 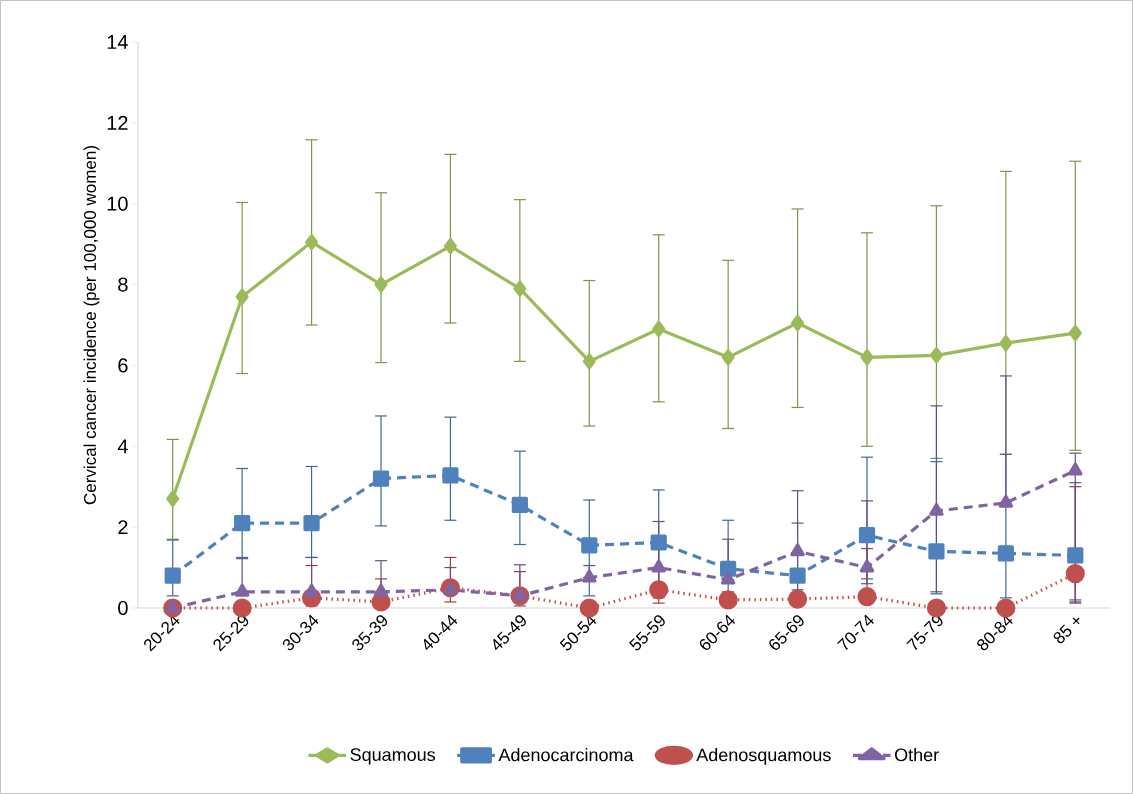 What do you see at coordinates (117, 42) in the screenshot?
I see `y-tick-label: 14` at bounding box center [117, 42].